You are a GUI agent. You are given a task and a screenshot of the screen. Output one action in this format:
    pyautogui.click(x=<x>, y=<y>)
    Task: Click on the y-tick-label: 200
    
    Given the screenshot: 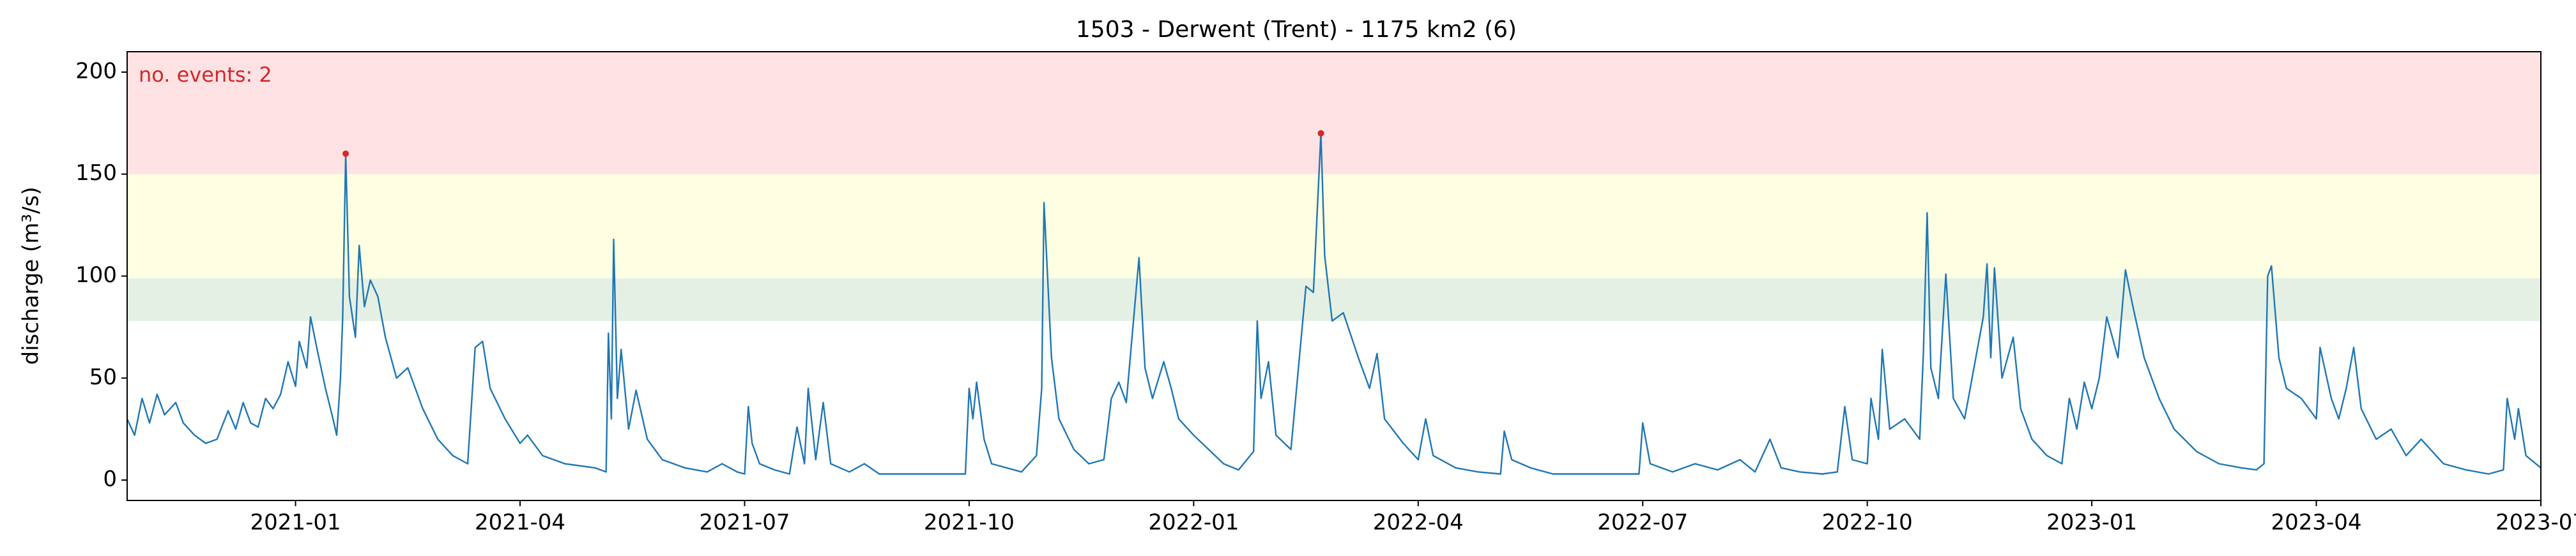 What is the action you would take?
    pyautogui.click(x=96, y=71)
    